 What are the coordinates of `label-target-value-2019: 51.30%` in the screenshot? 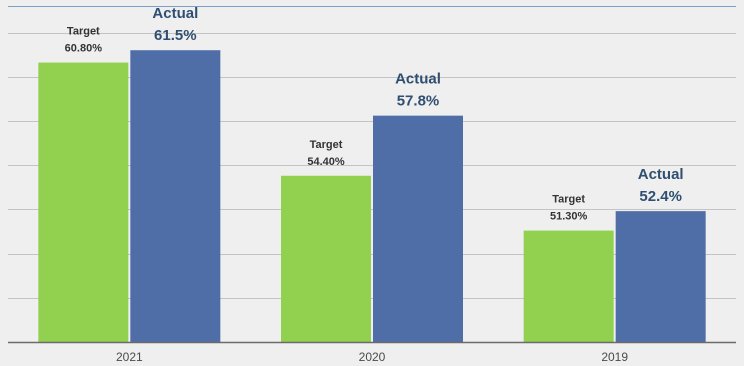 It's located at (569, 217).